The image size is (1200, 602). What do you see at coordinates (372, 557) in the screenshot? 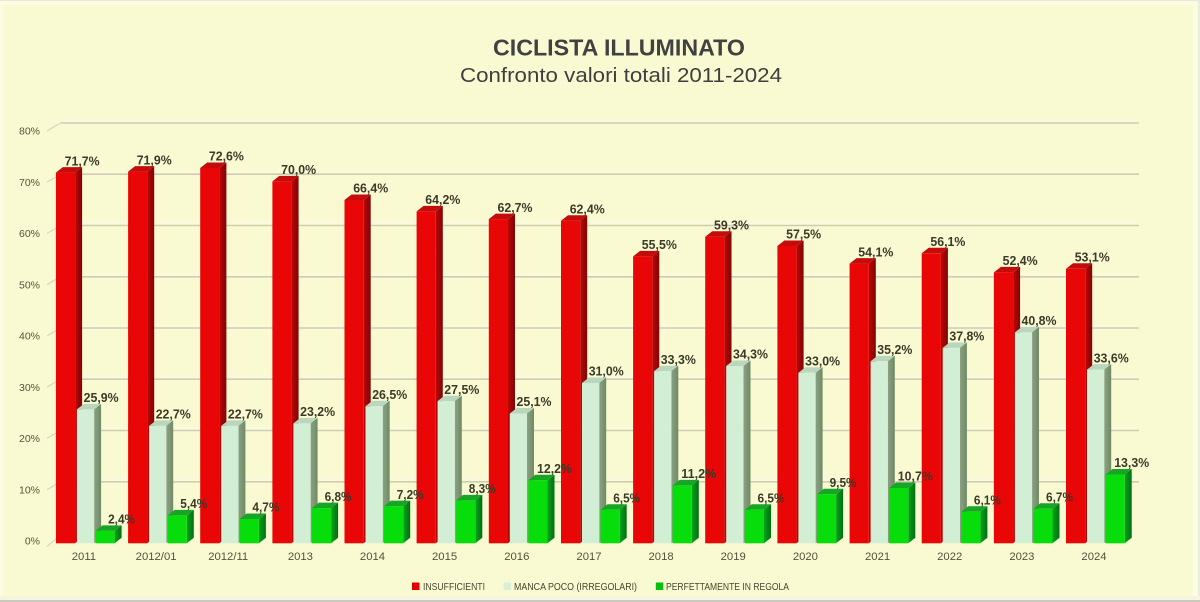
I see `svg-text: 2014` at bounding box center [372, 557].